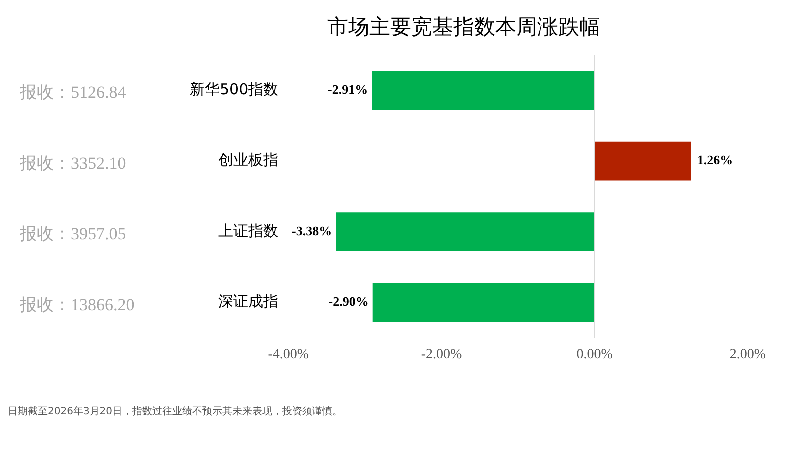 This screenshot has height=451, width=800. Describe the element at coordinates (441, 354) in the screenshot. I see `x-tick-label: -2.00%` at that location.